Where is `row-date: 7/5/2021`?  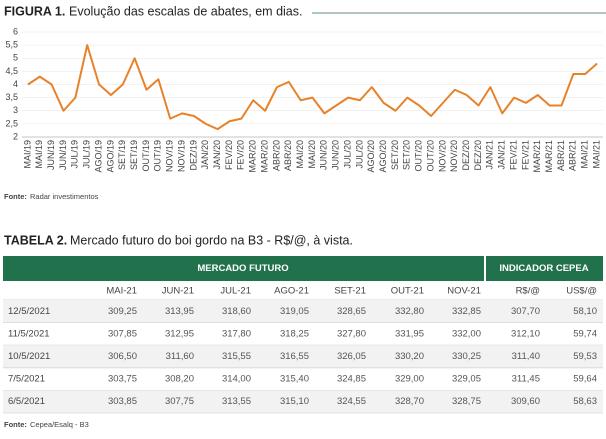 row-date: 7/5/2021 is located at coordinates (26, 379).